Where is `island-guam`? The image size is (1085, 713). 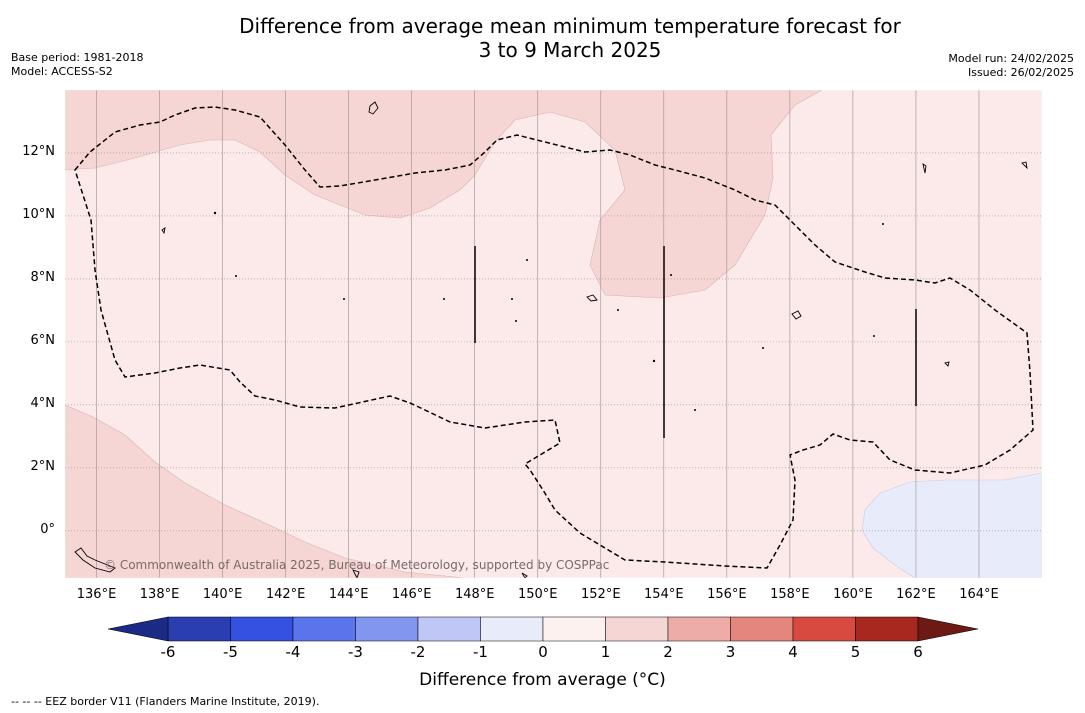 island-guam is located at coordinates (373, 108).